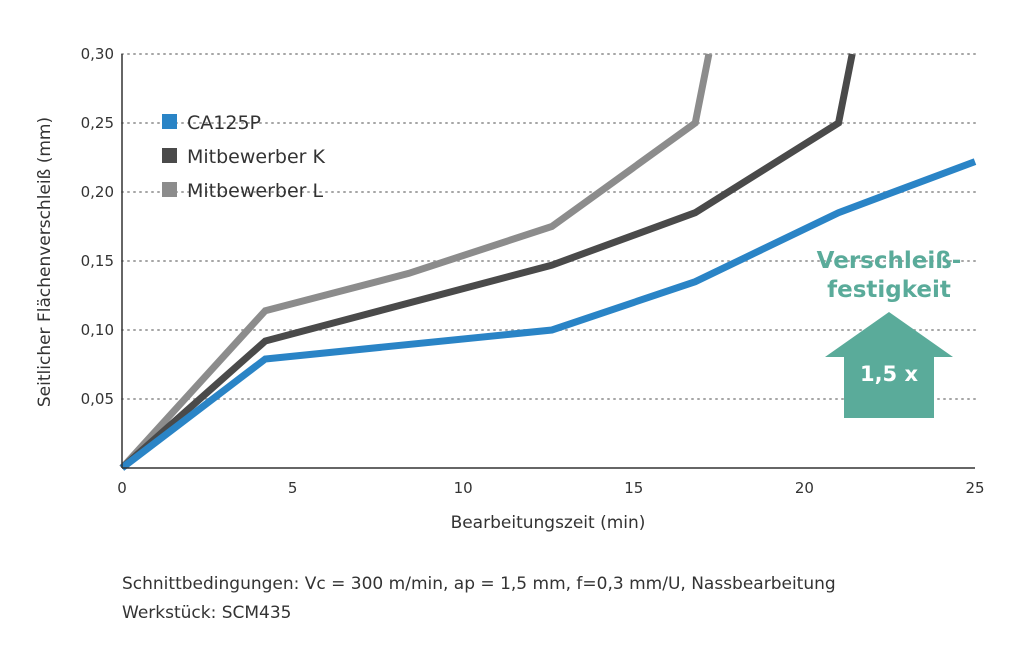 The image size is (1024, 664). Describe the element at coordinates (122, 488) in the screenshot. I see `x-tick-label: 0` at that location.